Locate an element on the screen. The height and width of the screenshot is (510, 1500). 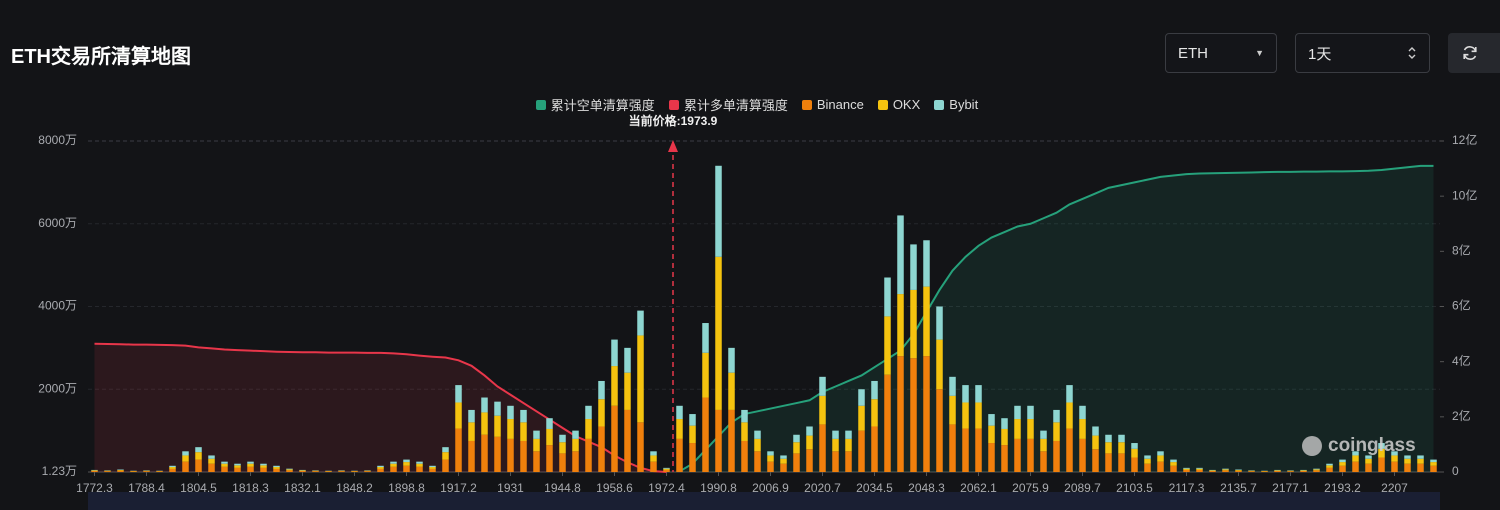
period-select: 1天 is located at coordinates (1362, 53).